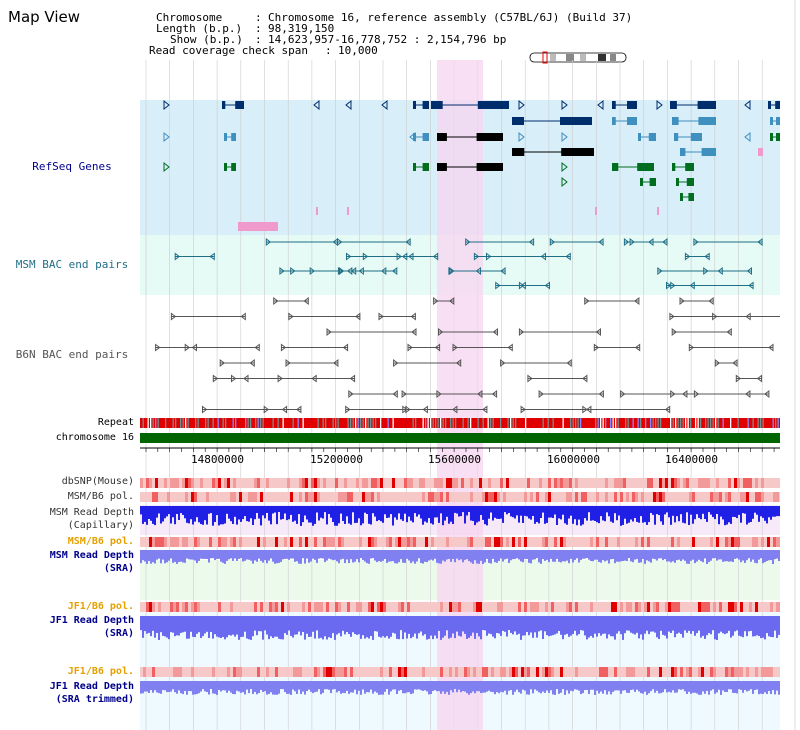 The image size is (800, 730). What do you see at coordinates (91, 620) in the screenshot?
I see `track-label-jf1-depth-sra: JF1 Read Depth` at bounding box center [91, 620].